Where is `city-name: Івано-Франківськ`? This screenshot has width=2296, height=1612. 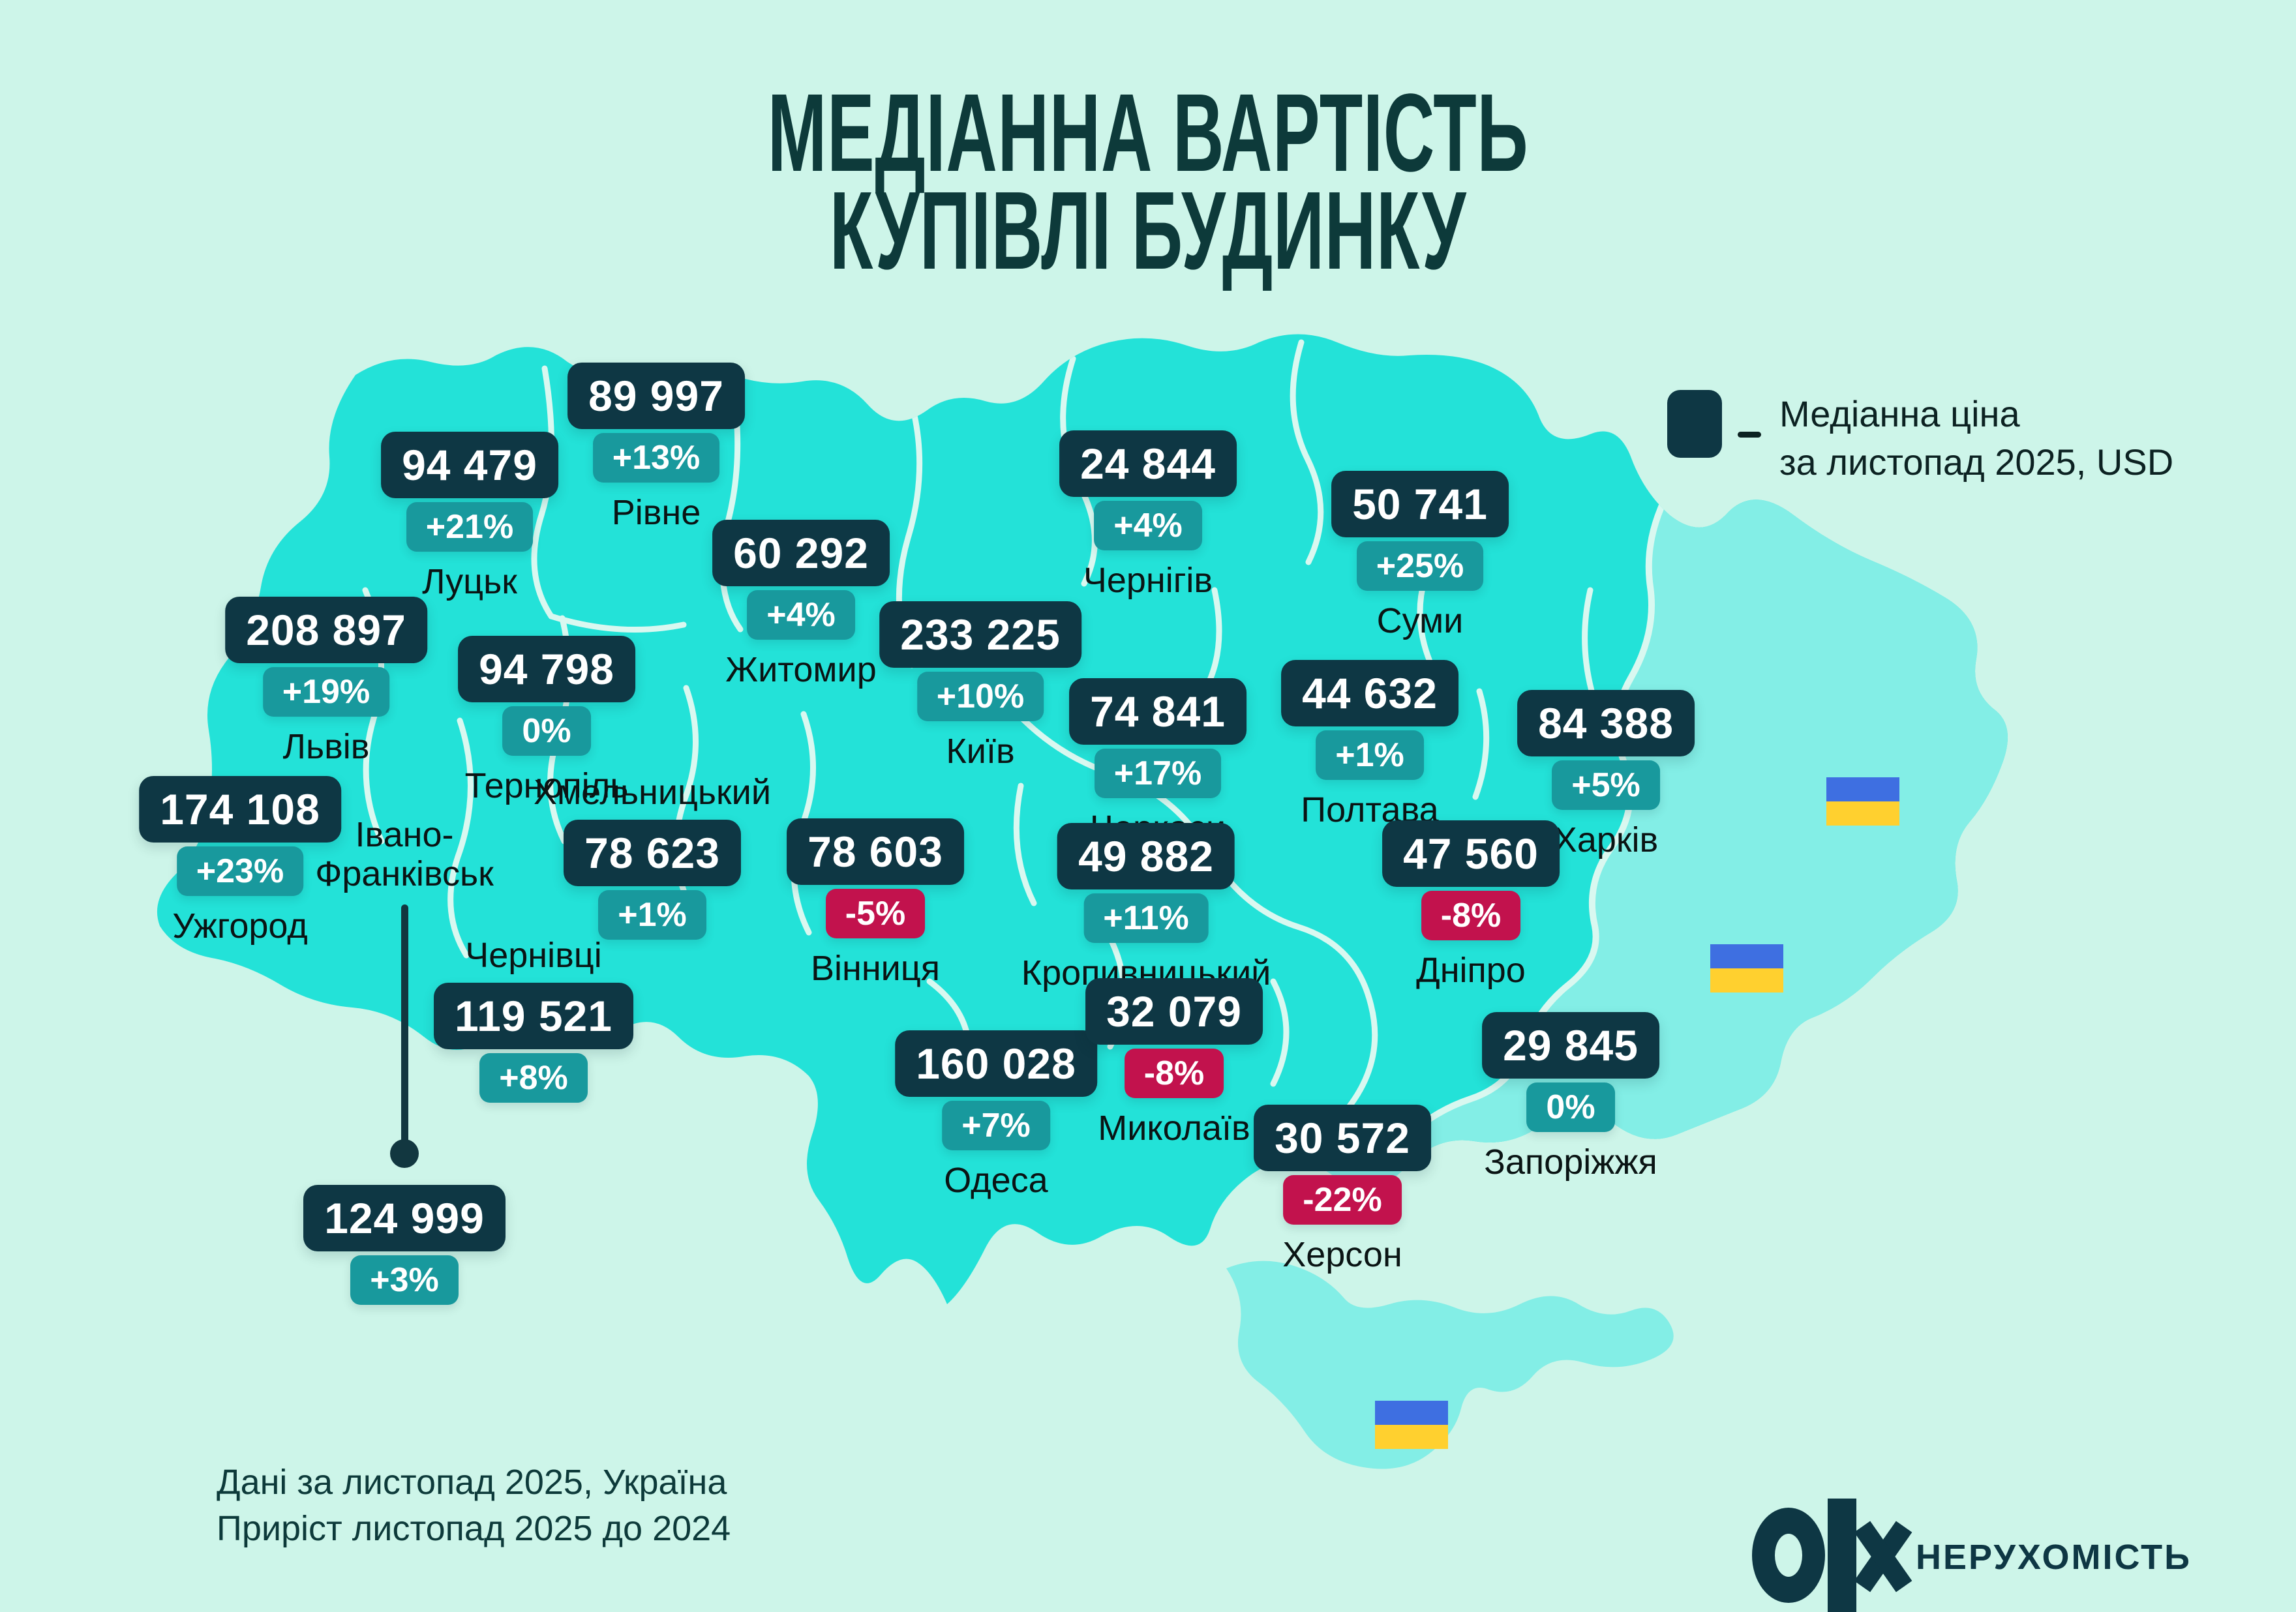 city-name: Івано-Франківськ is located at coordinates (404, 854).